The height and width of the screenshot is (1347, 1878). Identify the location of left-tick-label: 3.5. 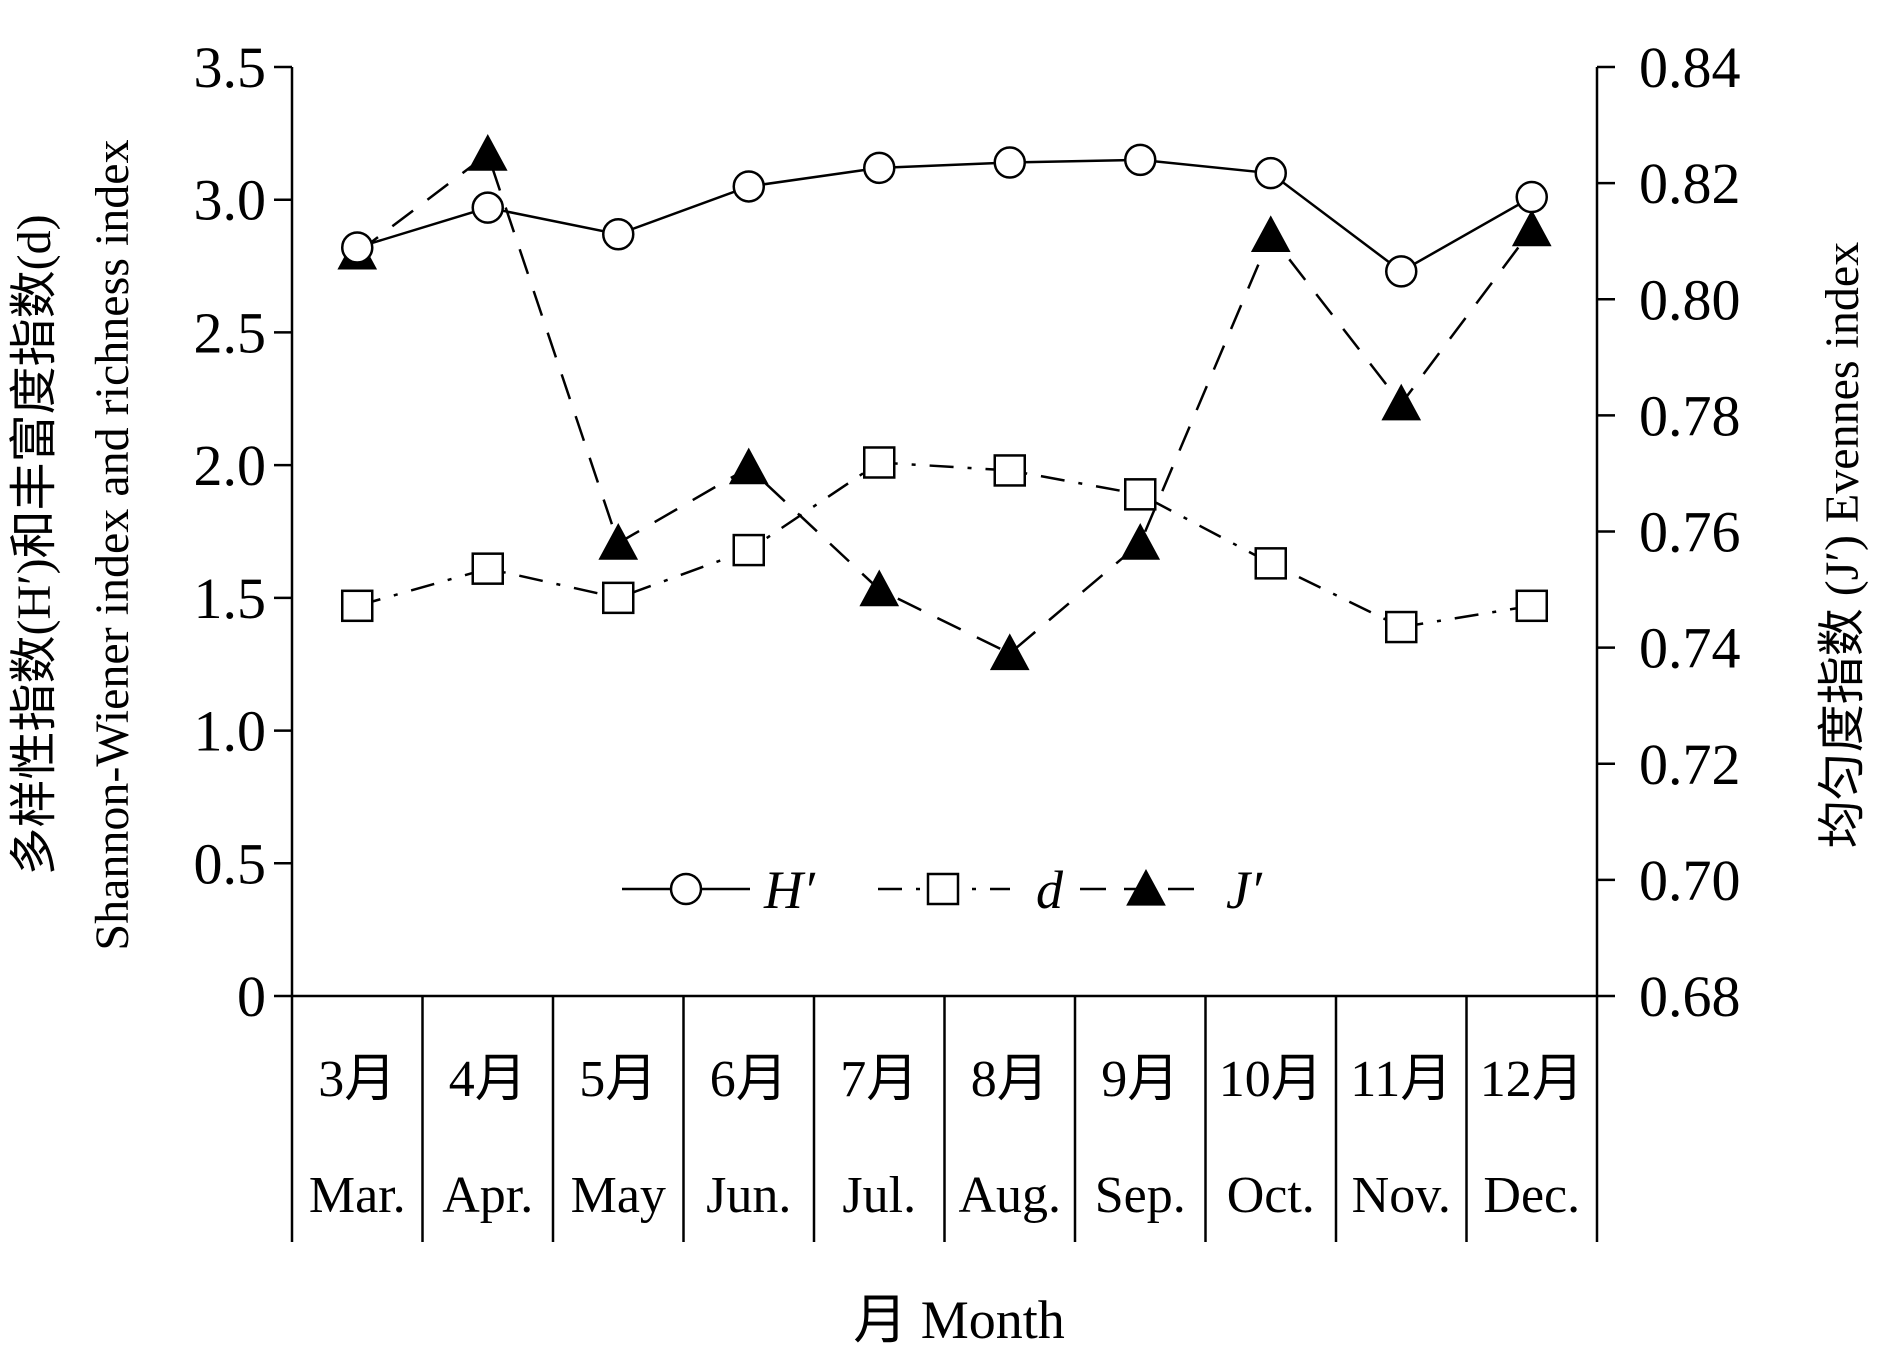
(230, 67).